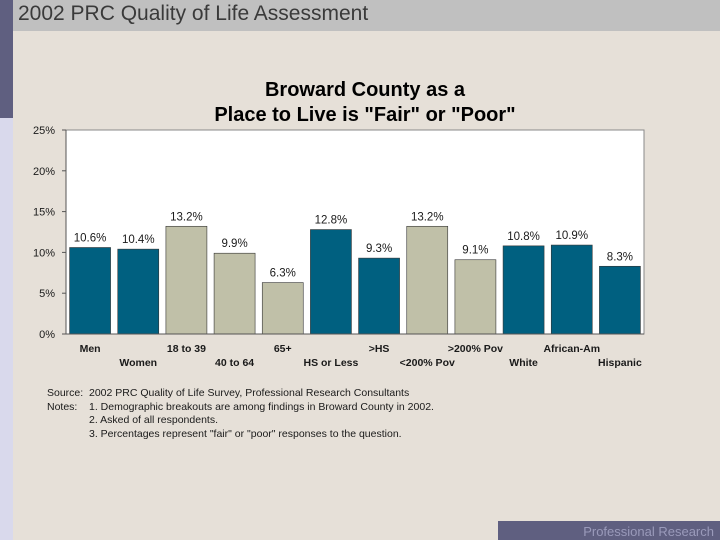 The height and width of the screenshot is (540, 720). Describe the element at coordinates (648, 531) in the screenshot. I see `footer-text: Professional Research Consultants` at that location.